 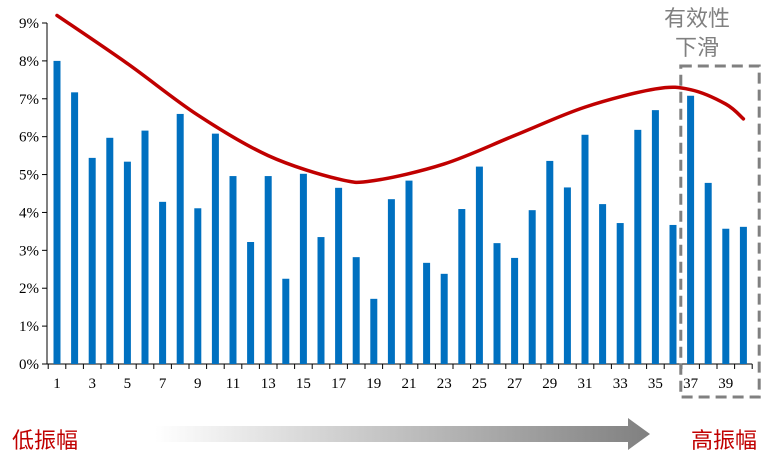 What do you see at coordinates (549, 384) in the screenshot?
I see `x-tick-label: 29` at bounding box center [549, 384].